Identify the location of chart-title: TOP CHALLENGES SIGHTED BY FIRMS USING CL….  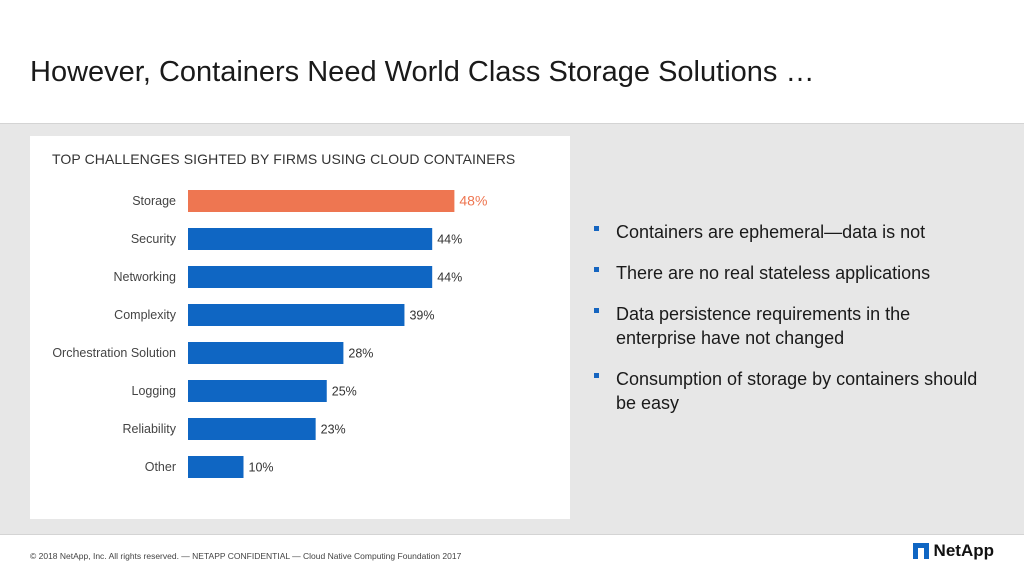
(284, 159).